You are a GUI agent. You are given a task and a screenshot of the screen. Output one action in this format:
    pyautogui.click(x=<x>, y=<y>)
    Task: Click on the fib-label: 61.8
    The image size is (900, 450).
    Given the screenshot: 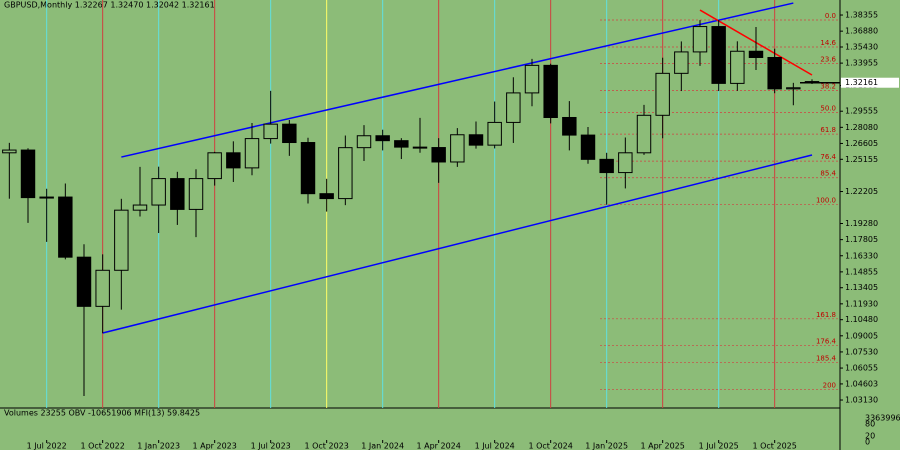 What is the action you would take?
    pyautogui.click(x=828, y=130)
    